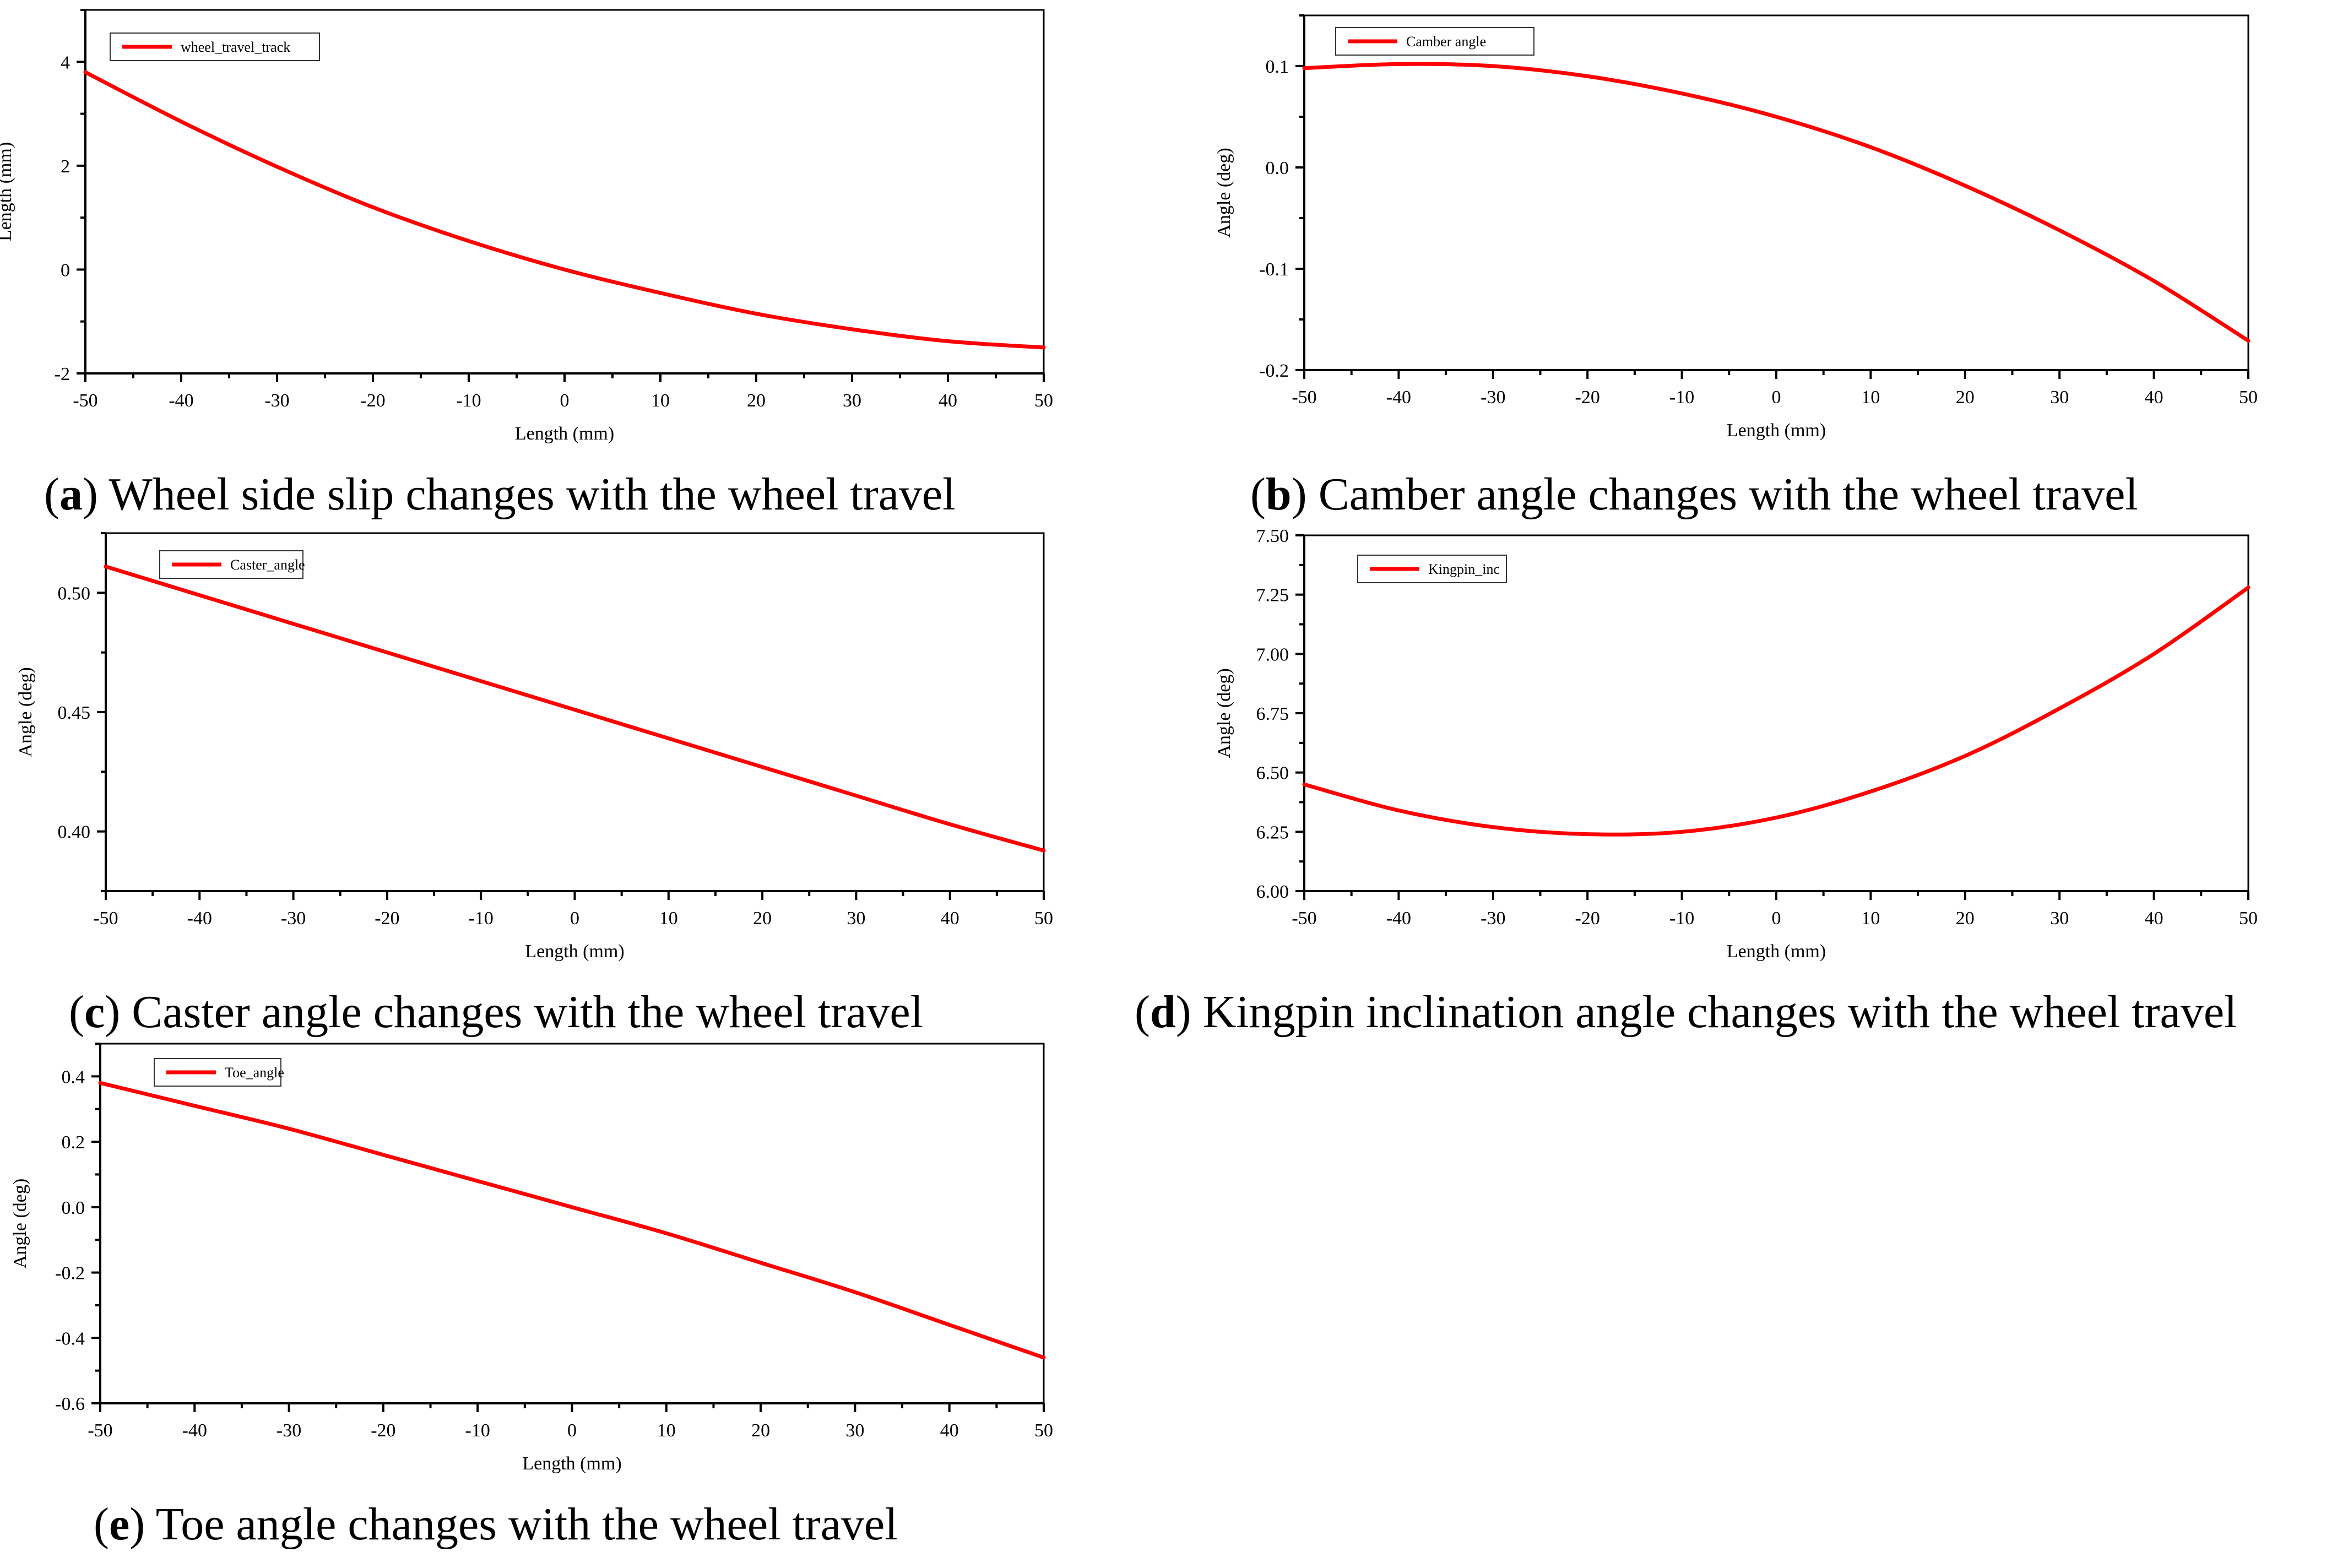 The height and width of the screenshot is (1568, 2348). Describe the element at coordinates (71, 495) in the screenshot. I see `caption-letter: a` at that location.